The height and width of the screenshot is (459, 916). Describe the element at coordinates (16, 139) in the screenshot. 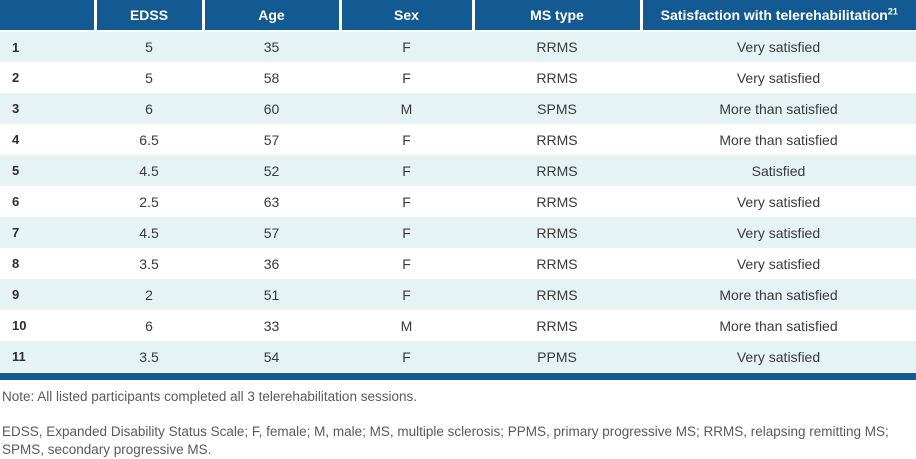

I see `row-number: 4` at that location.